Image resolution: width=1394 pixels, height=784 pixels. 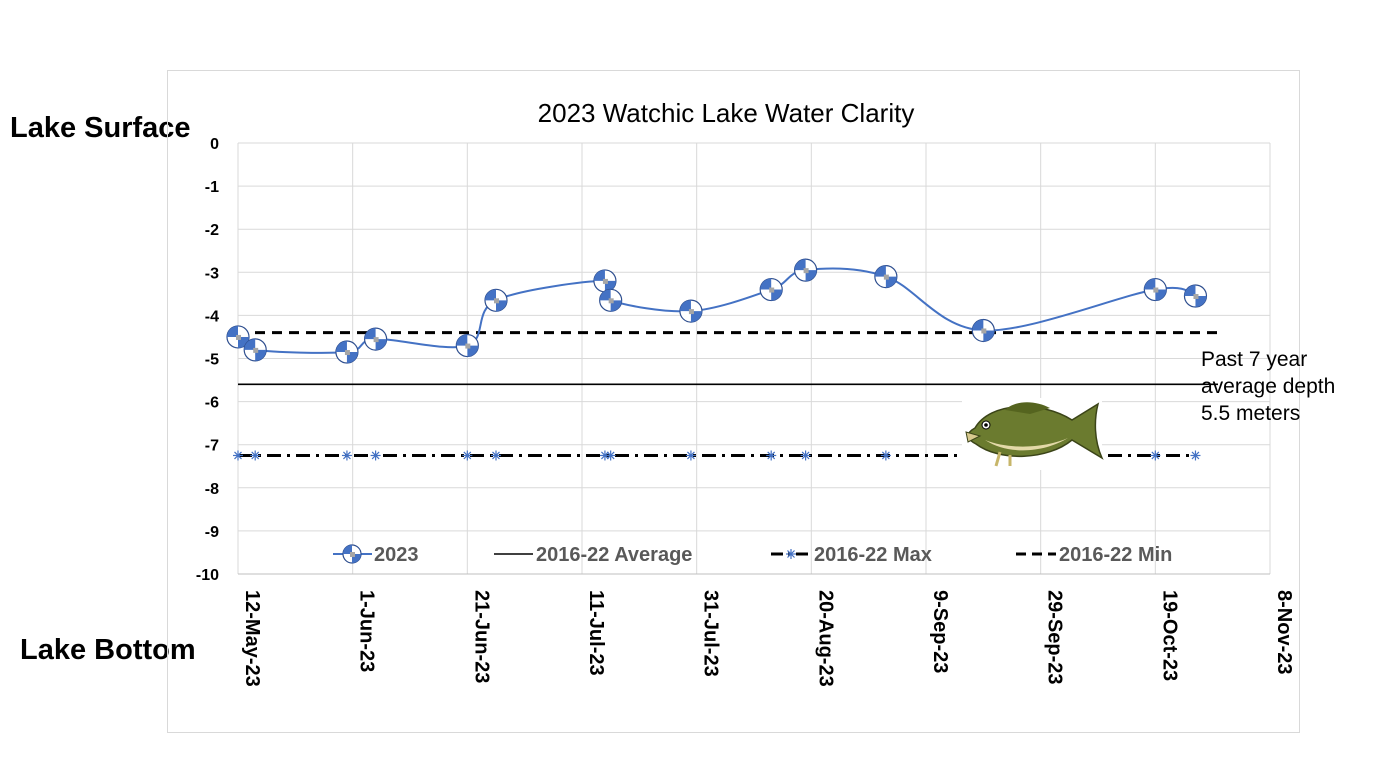 I want to click on legend-label: 2023, so click(x=396, y=555).